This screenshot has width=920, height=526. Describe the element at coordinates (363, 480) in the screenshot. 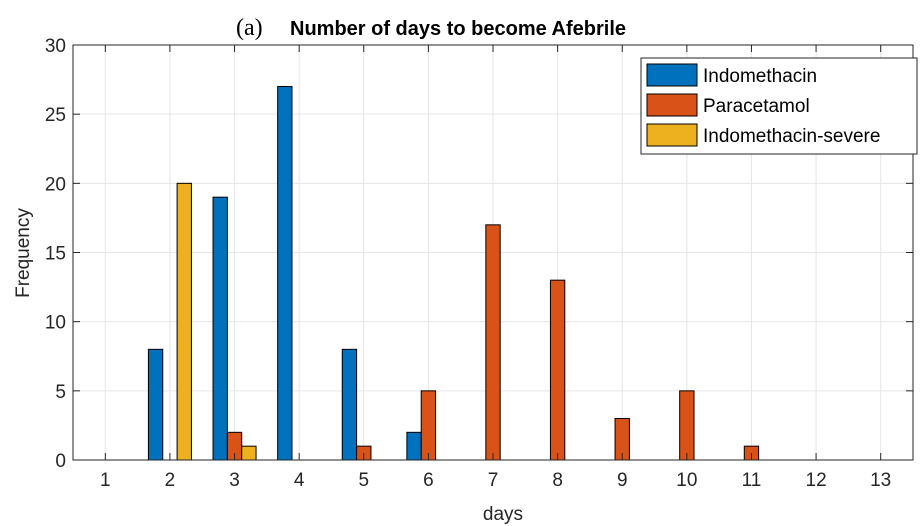

I see `x-tick-label: 5` at that location.